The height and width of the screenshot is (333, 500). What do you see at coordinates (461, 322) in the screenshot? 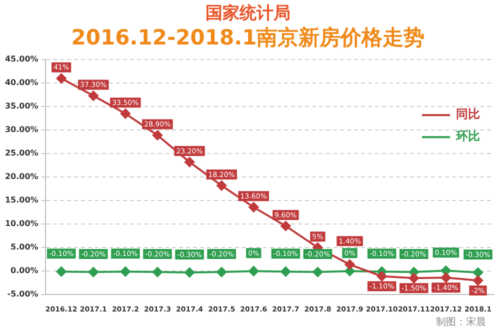
I see `text: 制图：宋晨` at bounding box center [461, 322].